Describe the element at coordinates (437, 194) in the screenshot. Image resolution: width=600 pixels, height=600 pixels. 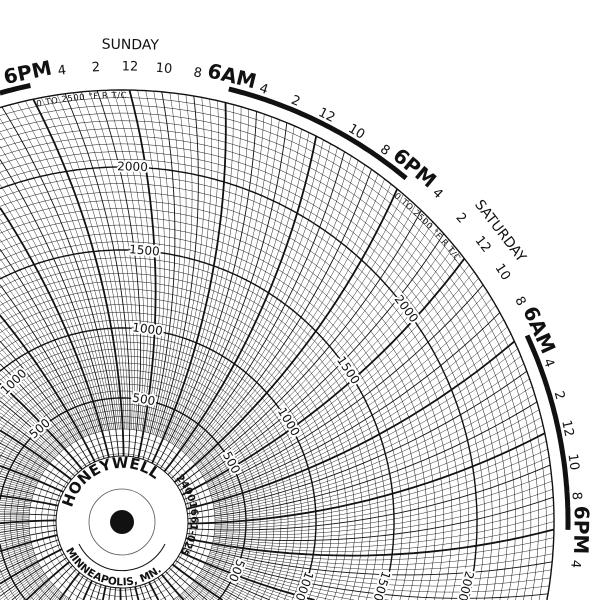
I see `hour-label: 4` at that location.